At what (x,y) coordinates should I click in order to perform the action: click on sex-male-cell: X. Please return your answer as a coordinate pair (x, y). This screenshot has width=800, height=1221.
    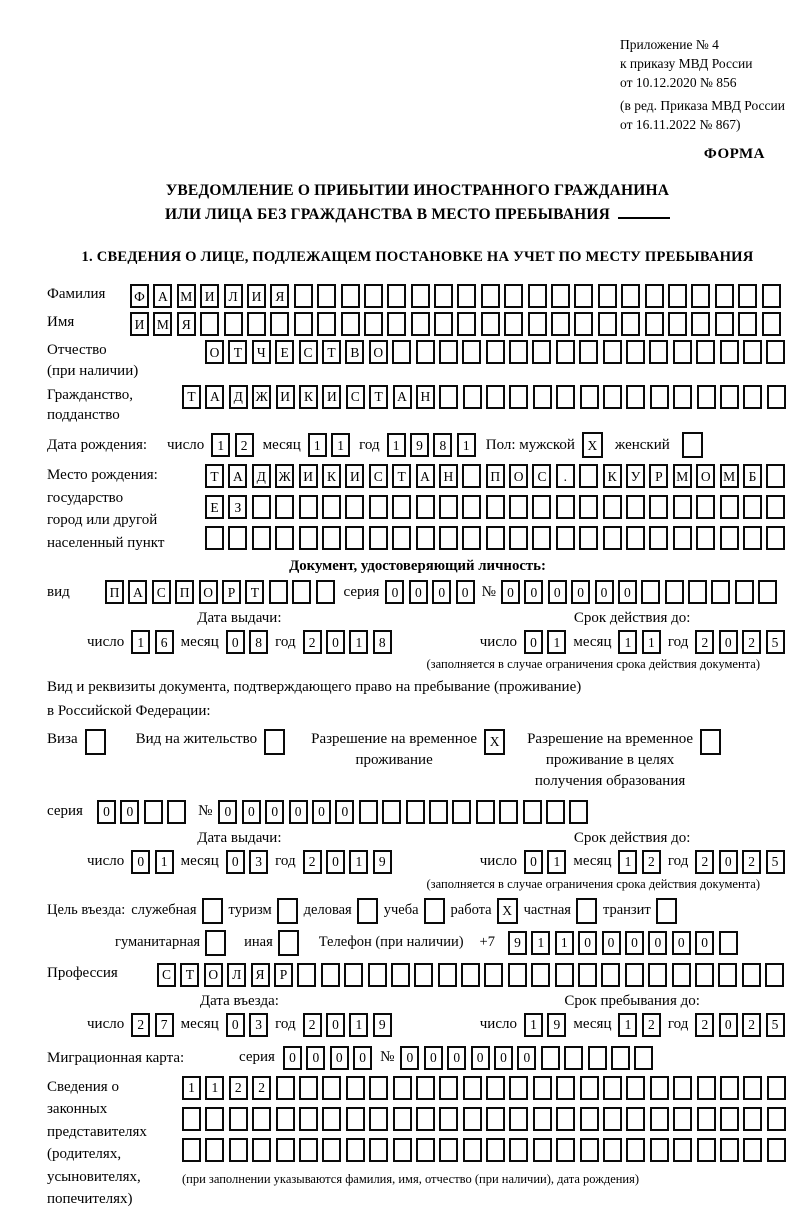
    Looking at the image, I should click on (592, 445).